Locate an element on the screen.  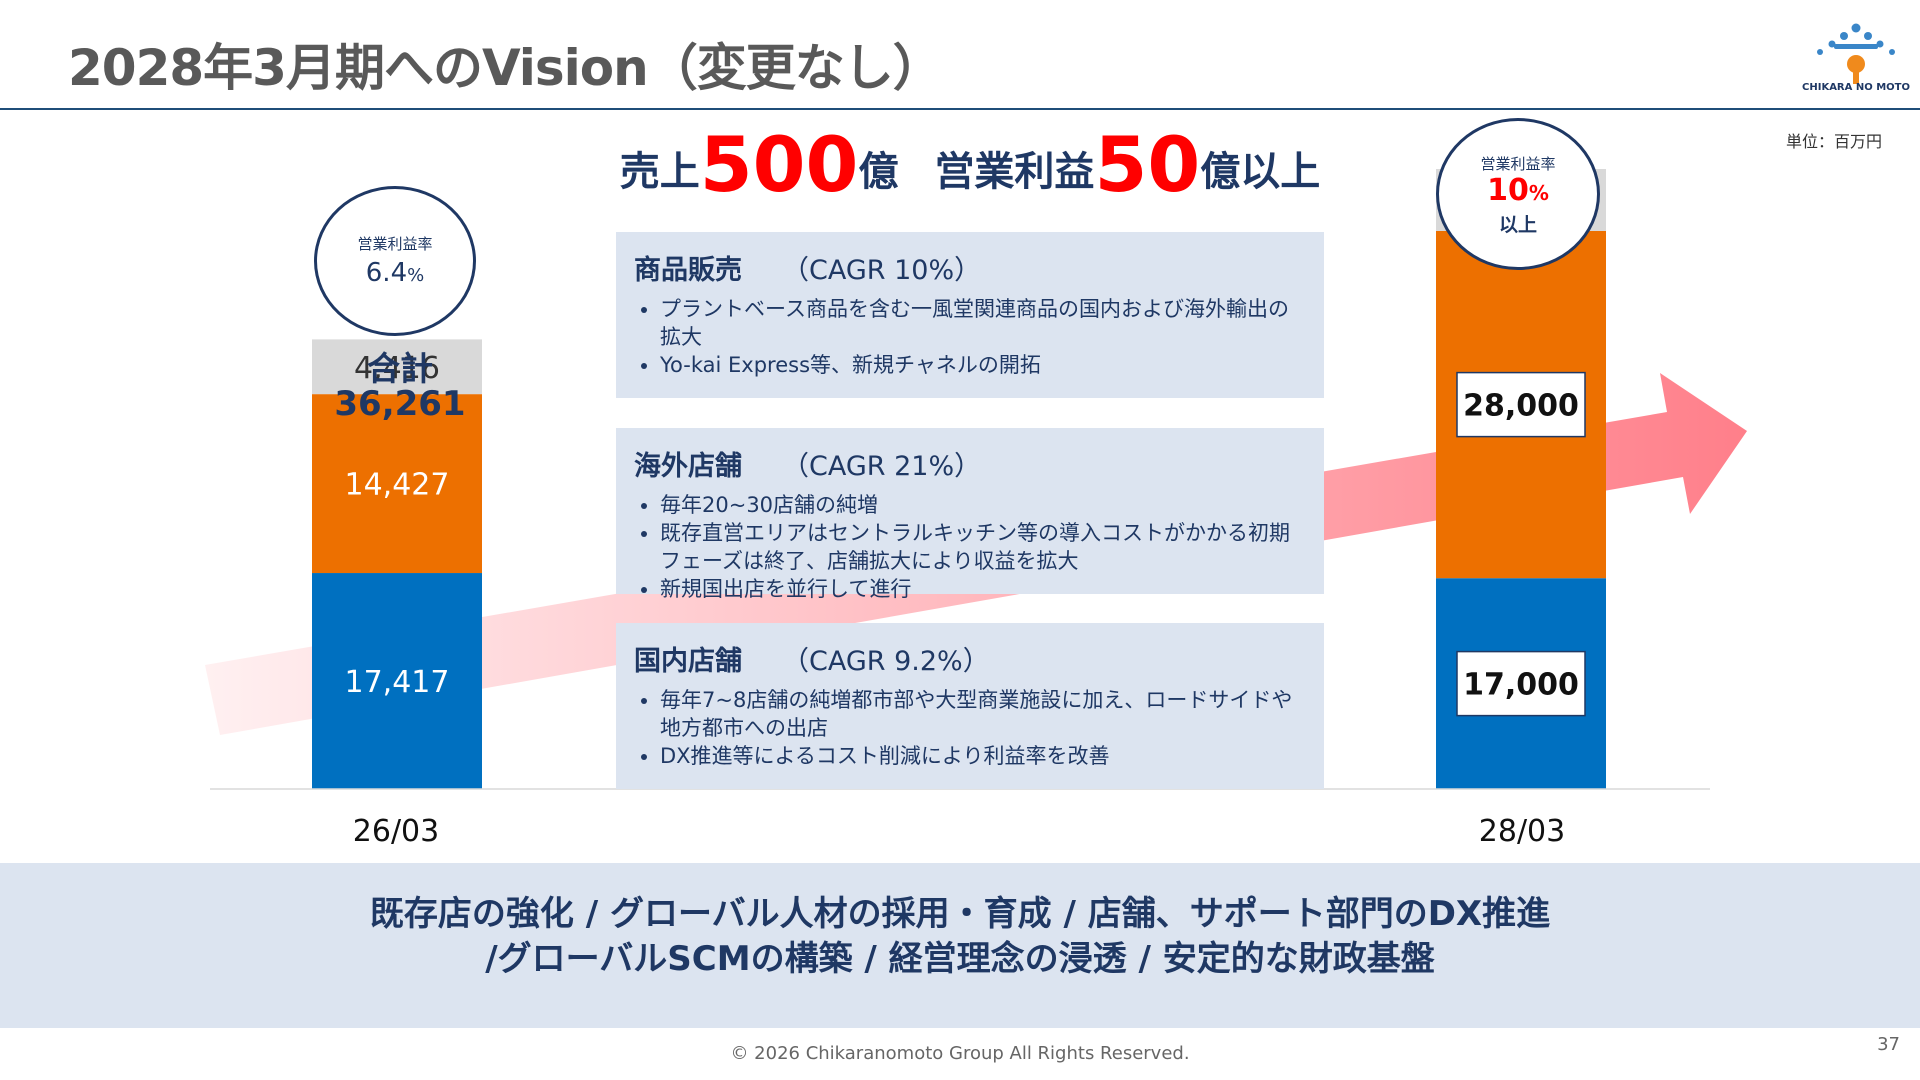
margin-value: 6.4% is located at coordinates (395, 273).